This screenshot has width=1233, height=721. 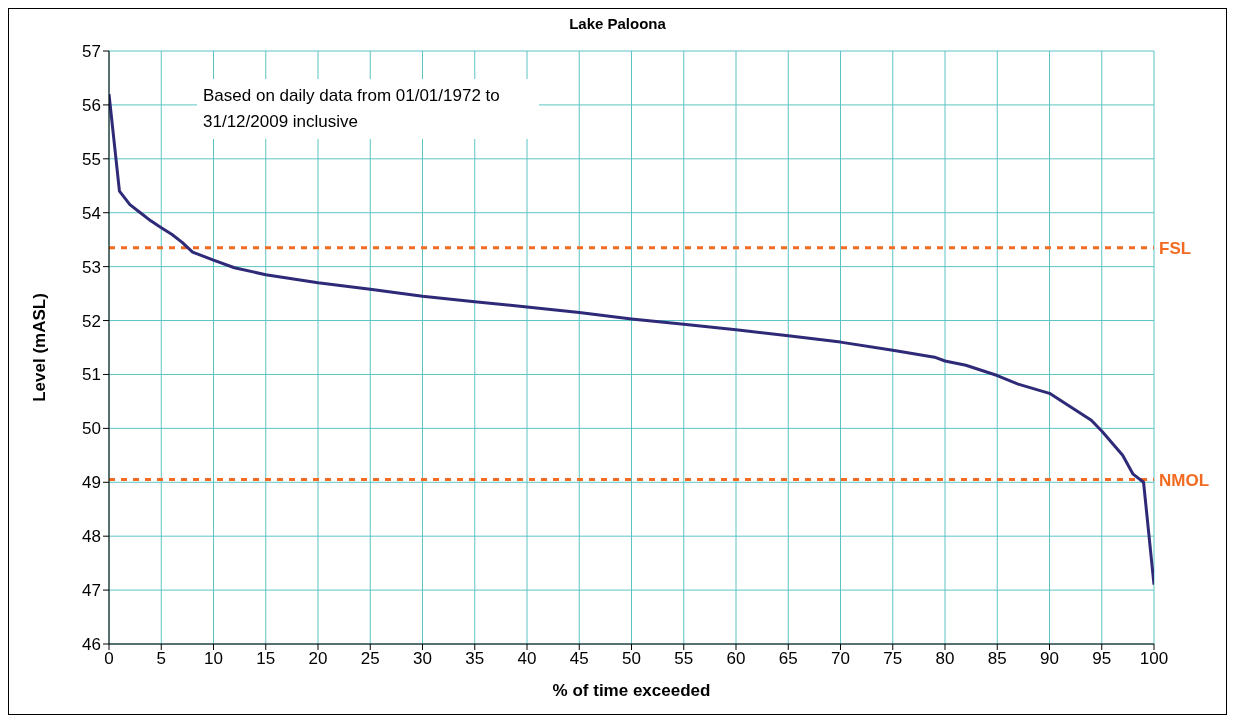 What do you see at coordinates (1175, 248) in the screenshot?
I see `ref-line-label: FSL` at bounding box center [1175, 248].